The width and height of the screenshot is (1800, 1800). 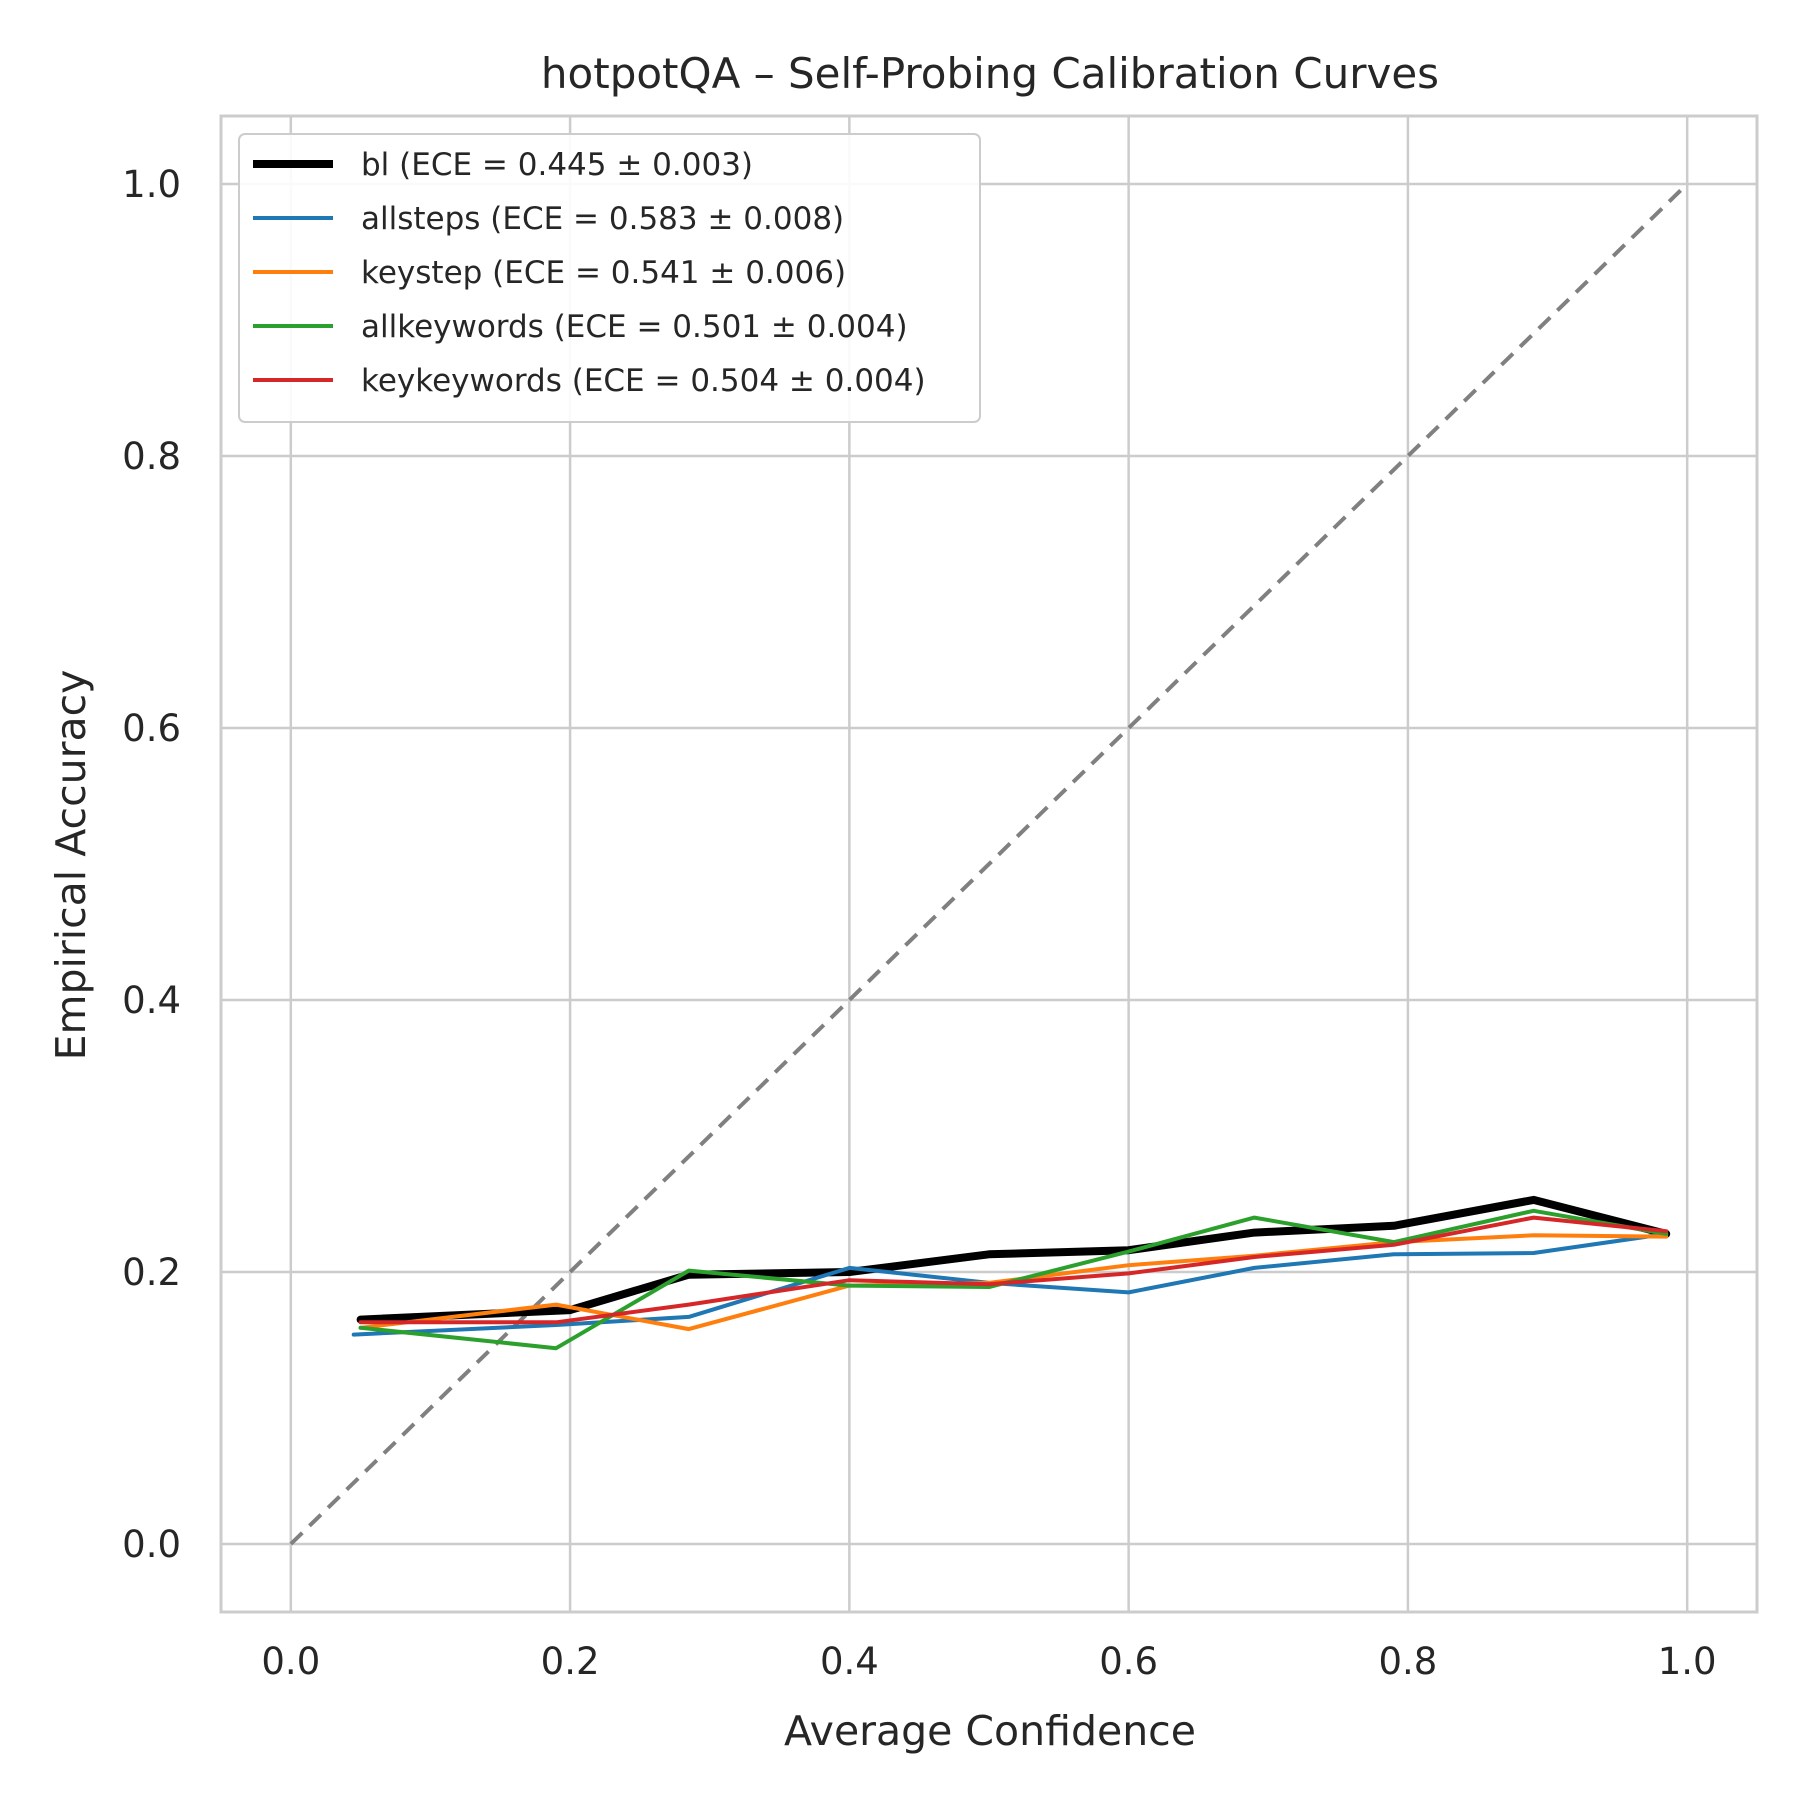 I want to click on x-tick-label: 0.2, so click(x=570, y=1661).